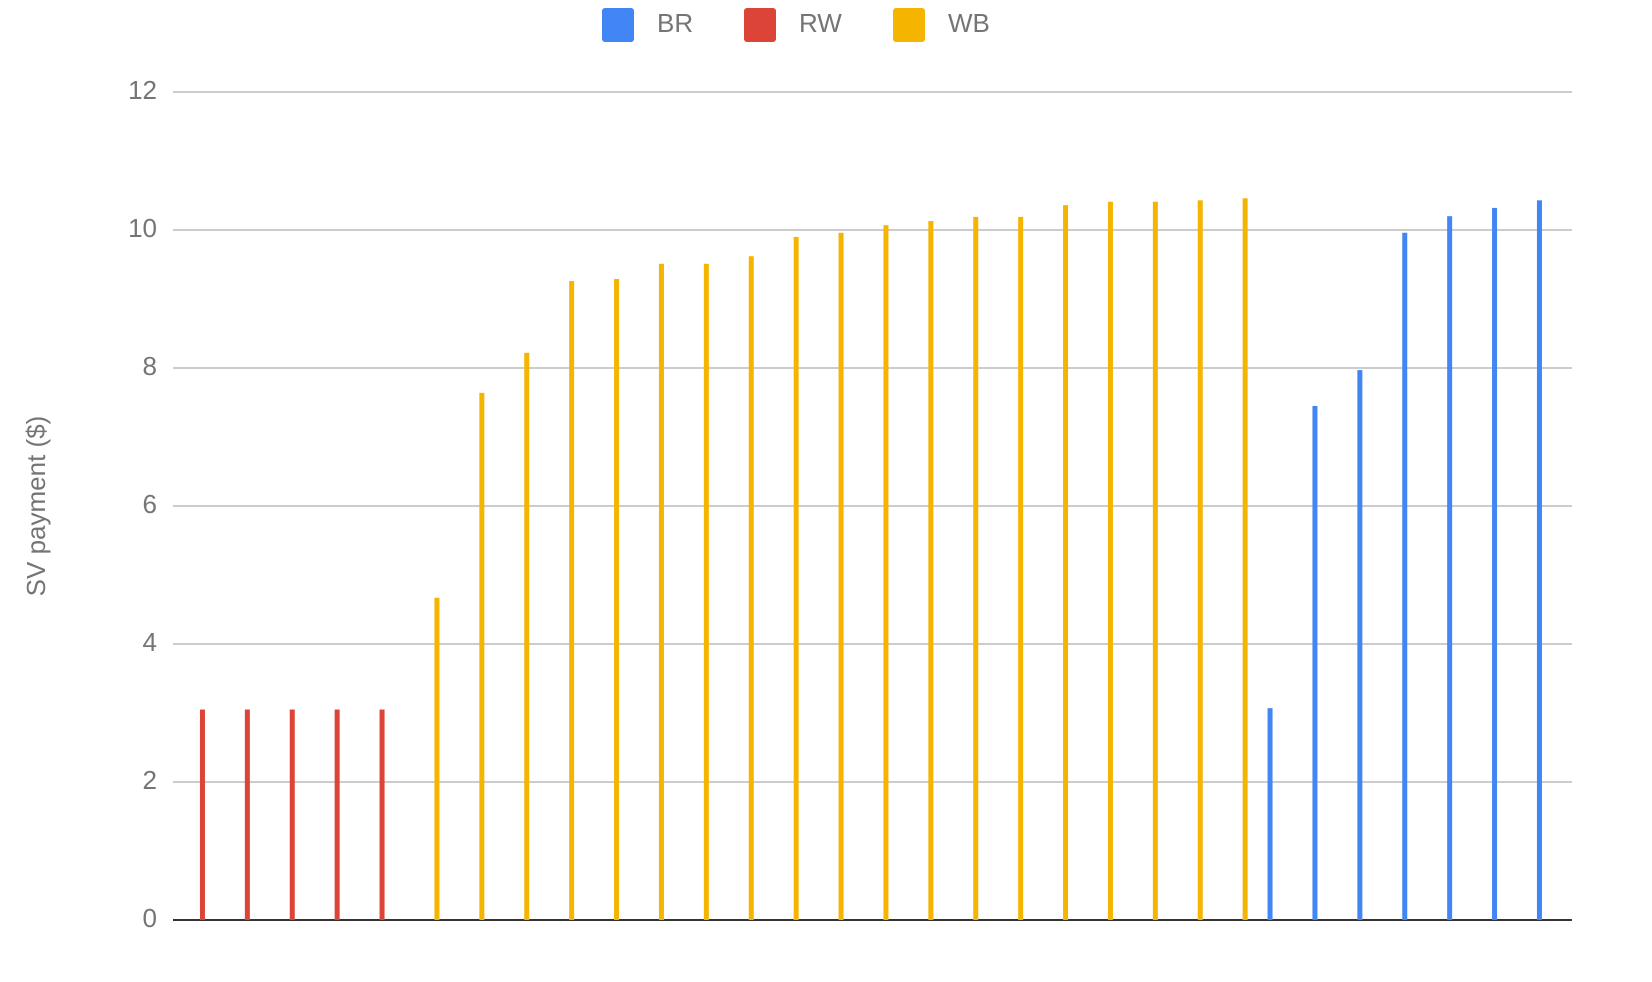 Image resolution: width=1652 pixels, height=982 pixels. I want to click on y-tick-label: 4, so click(150, 642).